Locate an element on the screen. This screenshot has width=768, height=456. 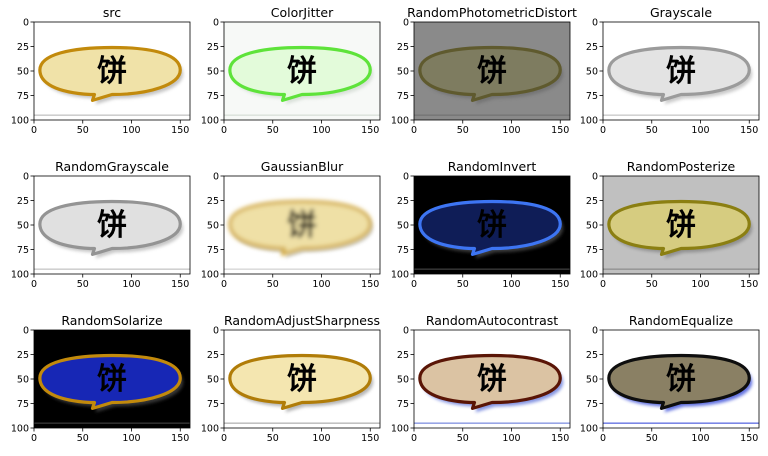
panel-6: GaussianBlur 饼 0 50 100 150 0 25 50 75 100 is located at coordinates (291, 224).